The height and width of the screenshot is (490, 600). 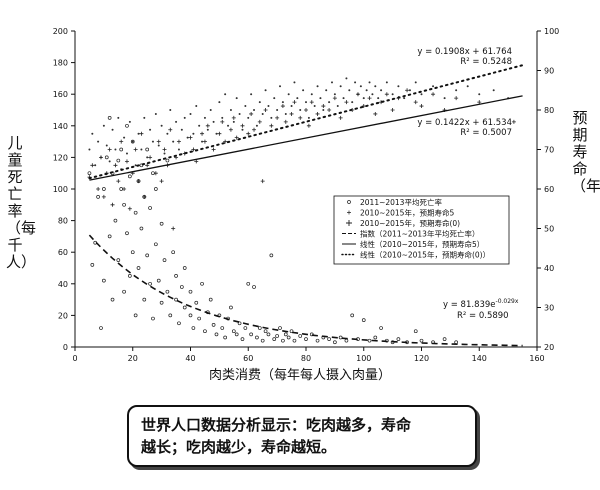 I want to click on y-right-tick-label: 100, so click(x=551, y=31).